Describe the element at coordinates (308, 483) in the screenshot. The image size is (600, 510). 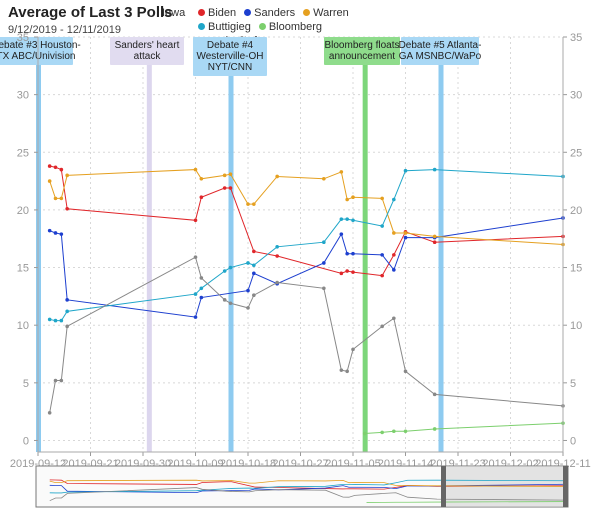
I see `overview-line-warren` at that location.